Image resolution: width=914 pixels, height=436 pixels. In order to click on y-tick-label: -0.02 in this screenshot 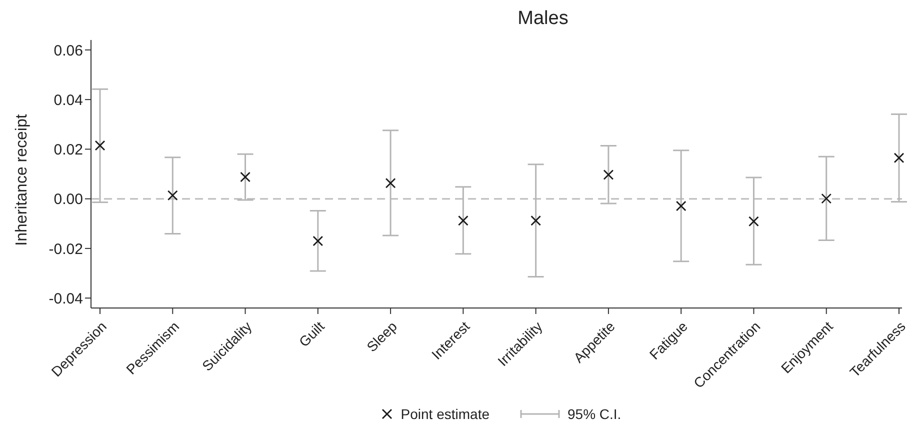, I will do `click(65, 249)`.